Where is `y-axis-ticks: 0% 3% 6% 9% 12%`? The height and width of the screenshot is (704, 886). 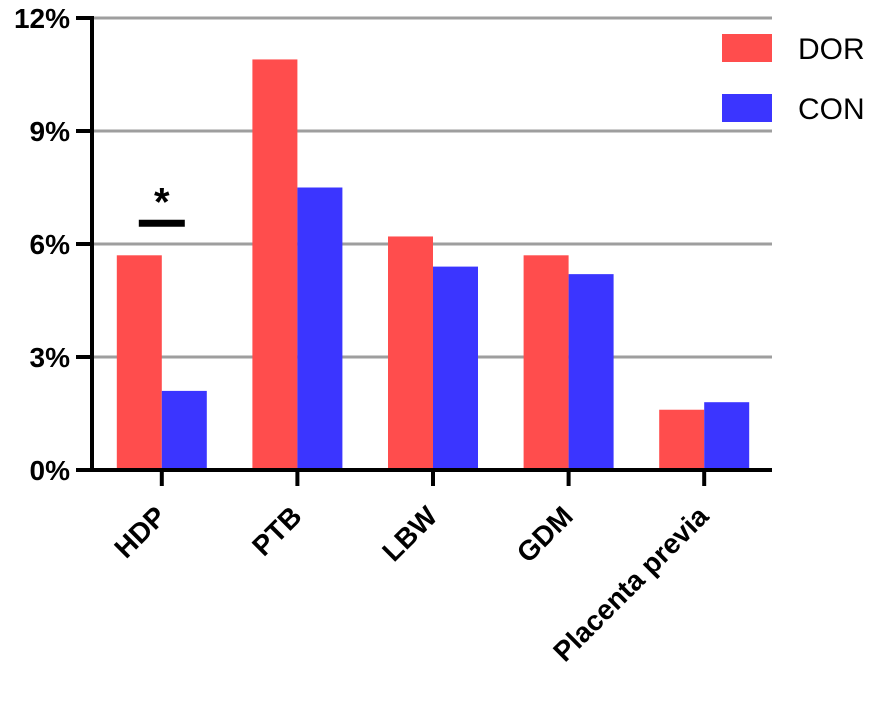
y-axis-ticks: 0% 3% 6% 9% 12% is located at coordinates (53, 244).